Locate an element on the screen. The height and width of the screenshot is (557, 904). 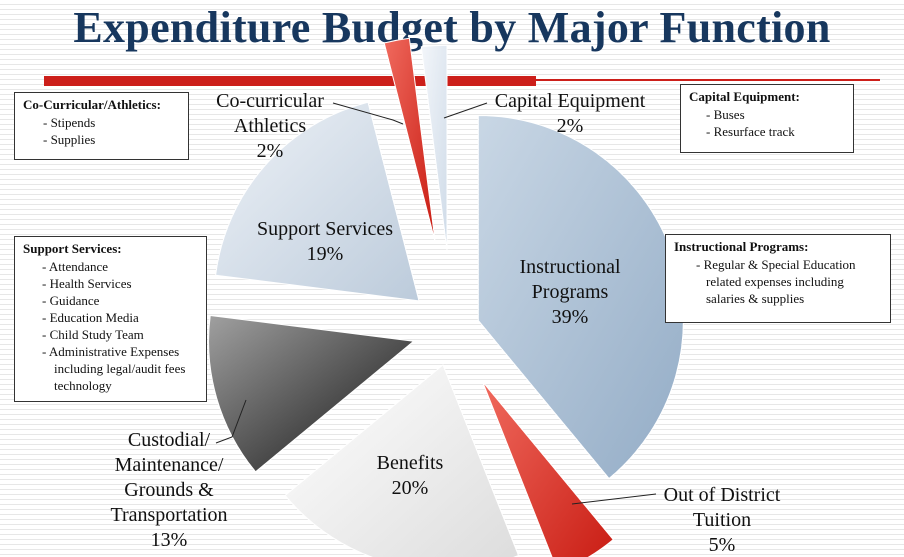
callout-support-item: - Guidance is located at coordinates (71, 300).